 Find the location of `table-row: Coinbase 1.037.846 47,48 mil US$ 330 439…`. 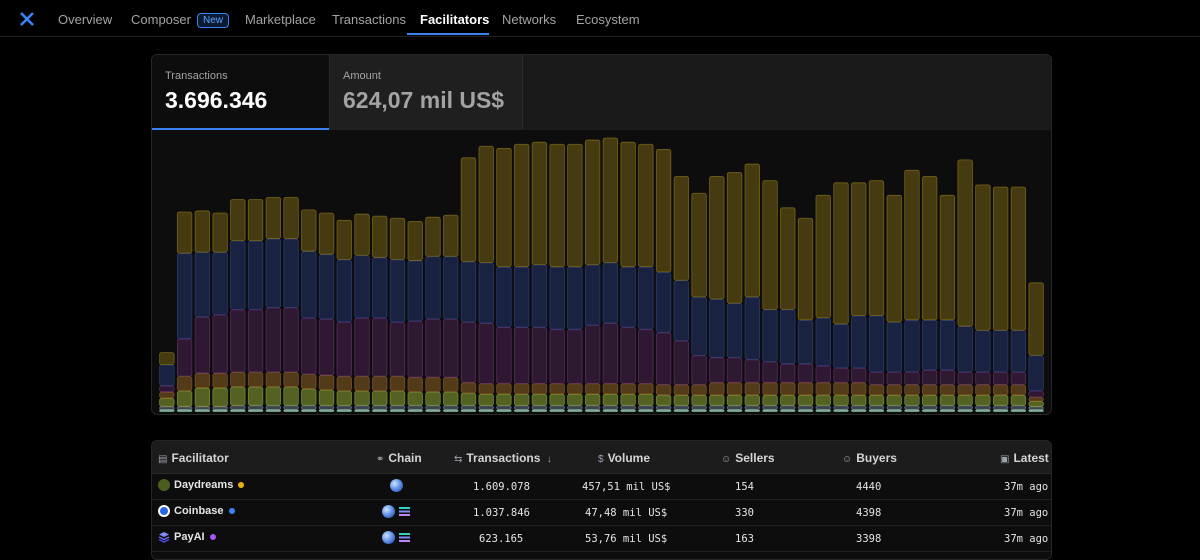

table-row: Coinbase 1.037.846 47,48 mil US$ 330 439… is located at coordinates (601, 513).